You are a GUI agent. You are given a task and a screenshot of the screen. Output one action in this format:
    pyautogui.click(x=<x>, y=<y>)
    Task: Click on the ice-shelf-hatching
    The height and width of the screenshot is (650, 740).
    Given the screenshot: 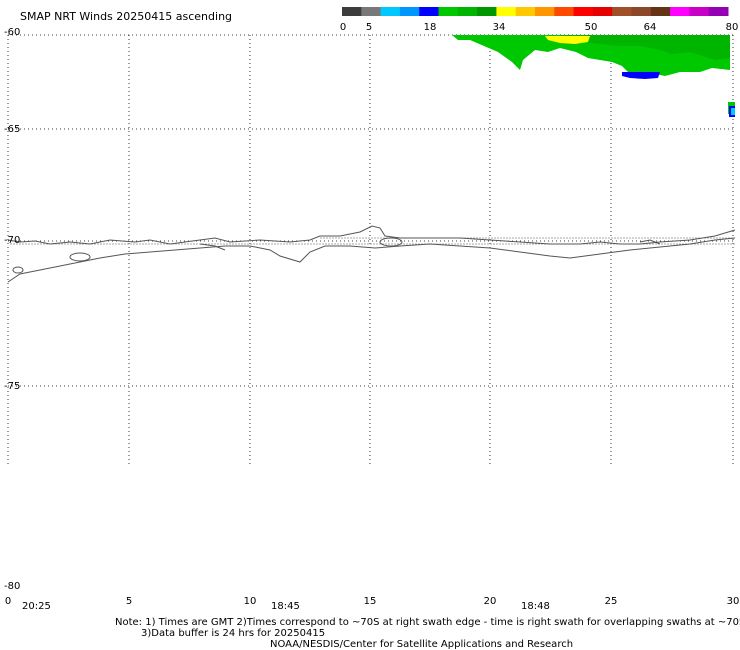 What is the action you would take?
    pyautogui.click(x=372, y=241)
    